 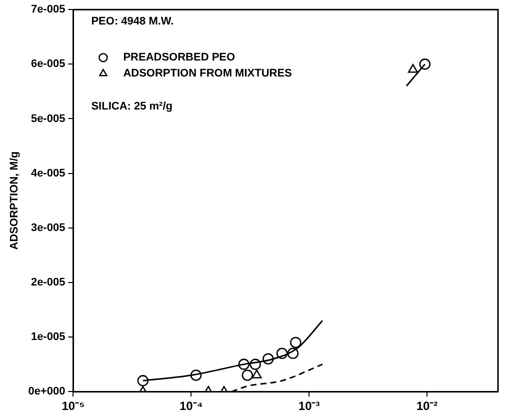 What do you see at coordinates (48, 228) in the screenshot?
I see `y-tick-label: 3e-005` at bounding box center [48, 228].